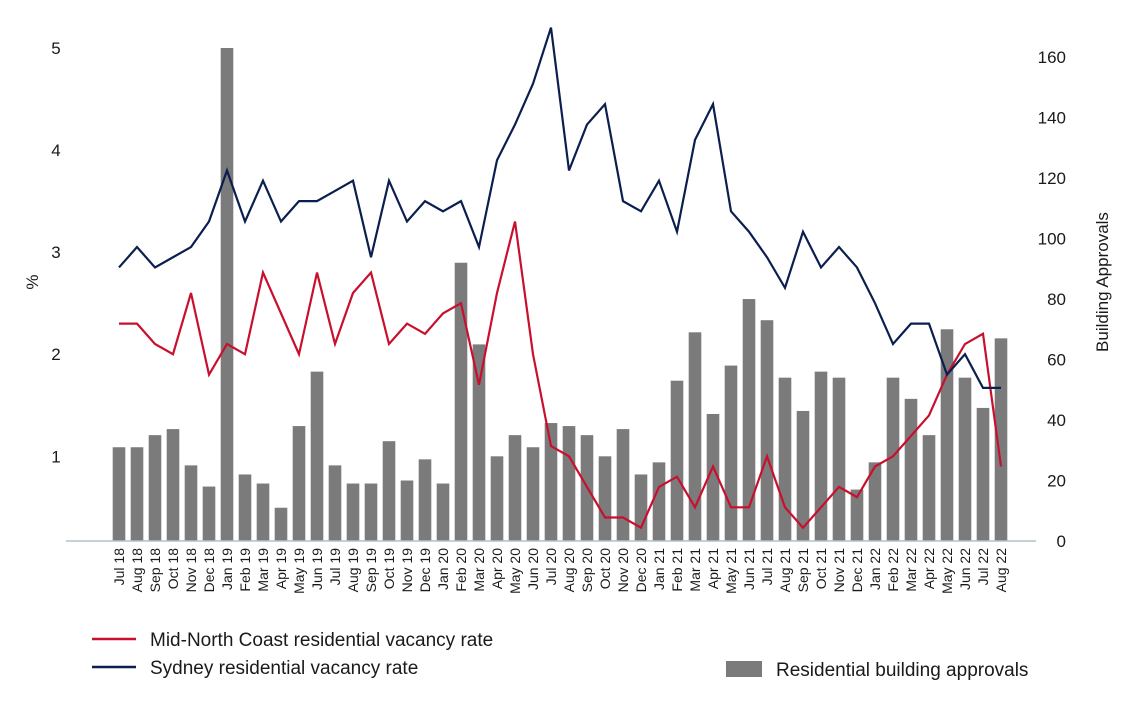 The height and width of the screenshot is (722, 1136). I want to click on x-tick-label: Jul 22, so click(983, 567).